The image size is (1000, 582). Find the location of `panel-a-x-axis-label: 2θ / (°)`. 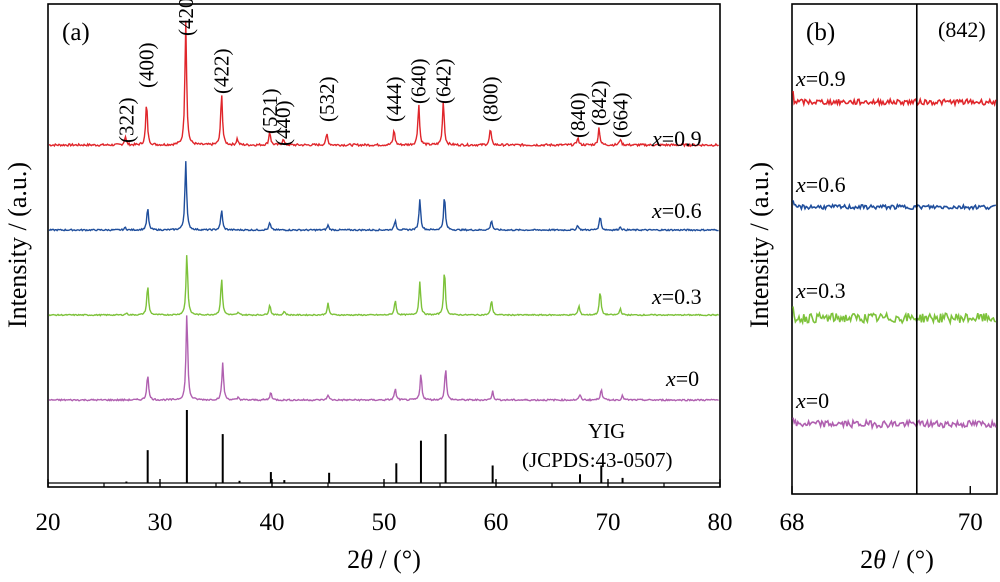

panel-a-x-axis-label: 2θ / (°) is located at coordinates (384, 559).